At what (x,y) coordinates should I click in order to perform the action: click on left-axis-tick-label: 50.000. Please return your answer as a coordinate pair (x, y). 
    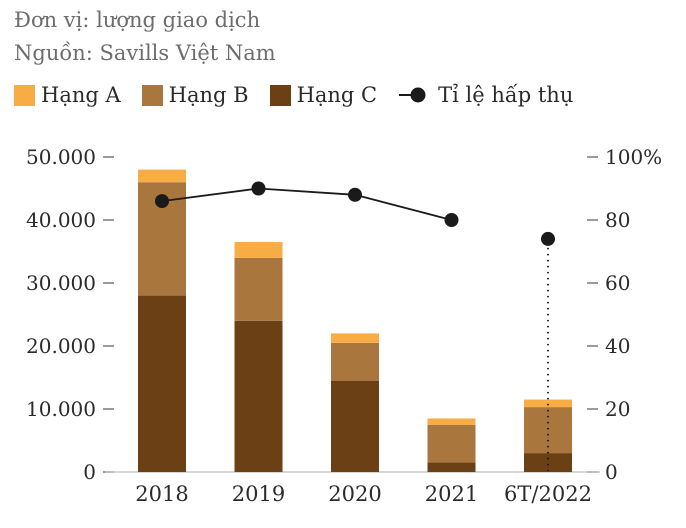
    Looking at the image, I should click on (61, 157).